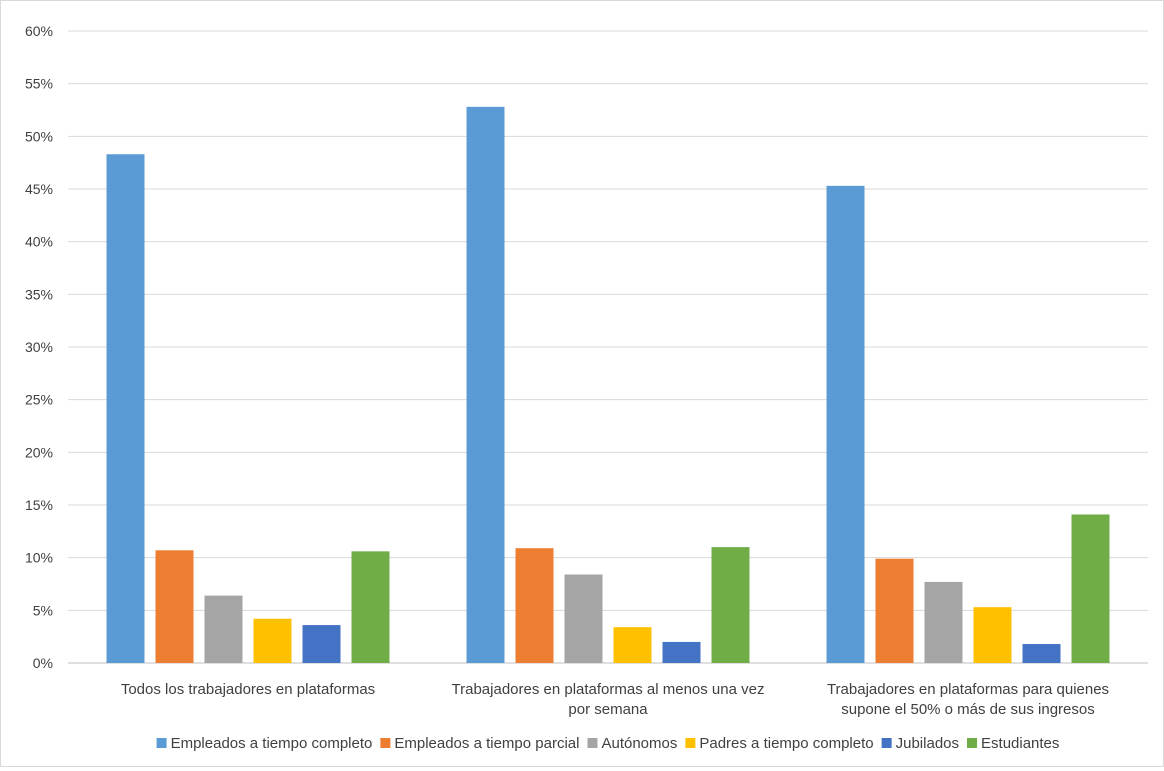 The width and height of the screenshot is (1164, 771). I want to click on legend-item: Empleados a tiempo completo, so click(264, 743).